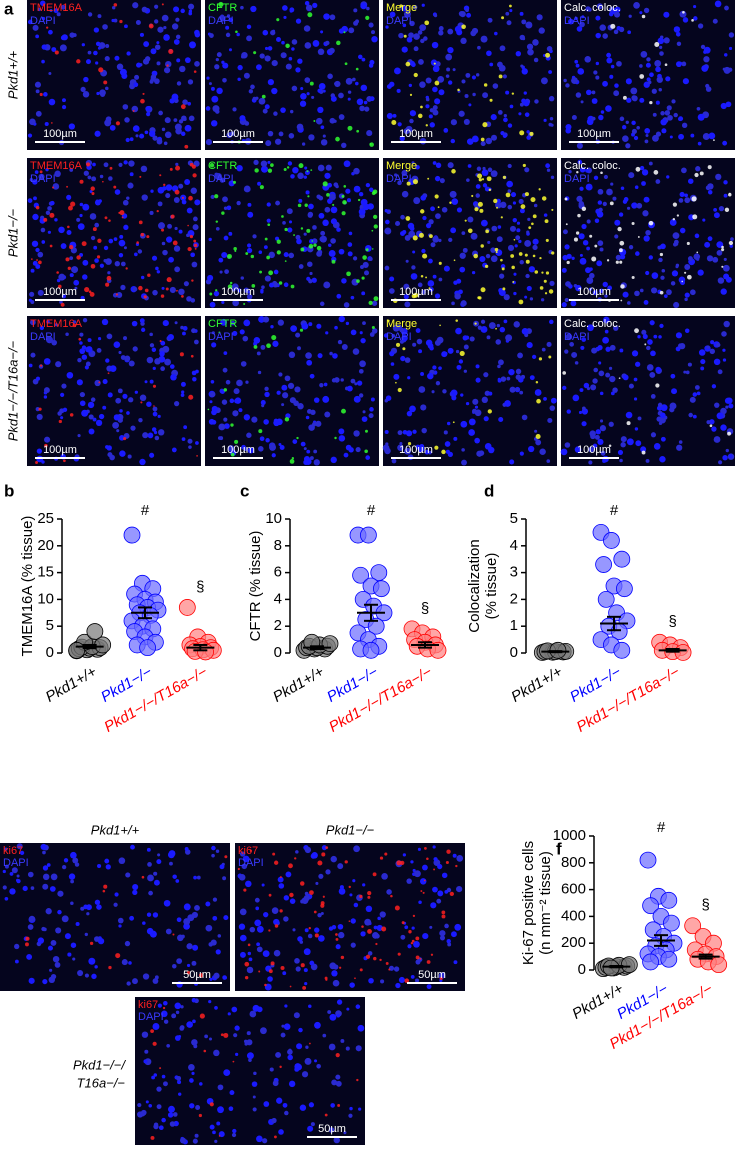  Describe the element at coordinates (416, 292) in the screenshot. I see `scale-bar-label: 100µm` at that location.